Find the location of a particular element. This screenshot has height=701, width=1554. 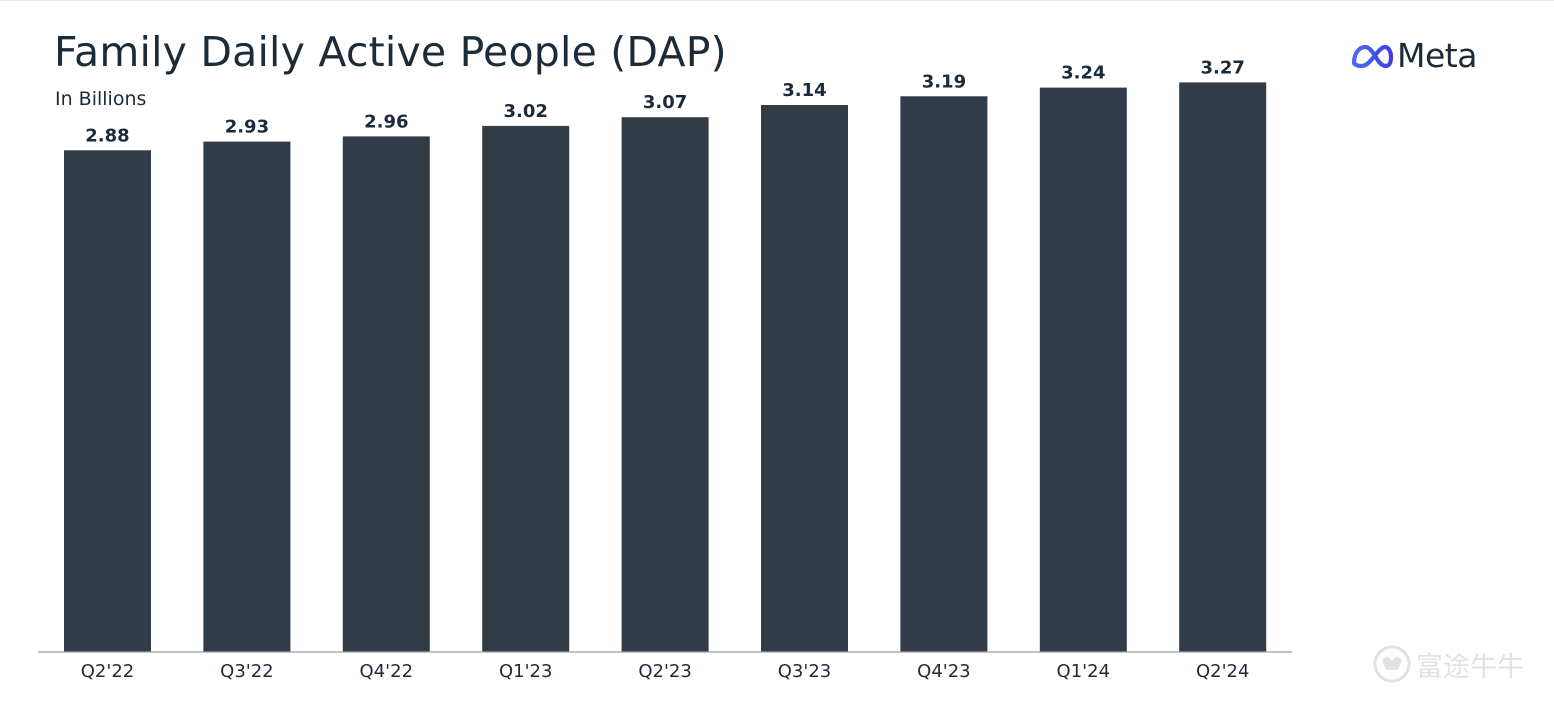

value-label-7: 3.24 is located at coordinates (1083, 73).